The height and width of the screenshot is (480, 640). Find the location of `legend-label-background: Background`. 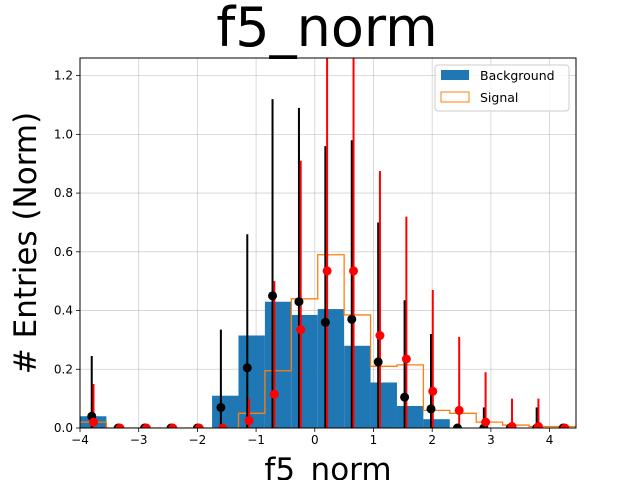

legend-label-background: Background is located at coordinates (517, 75).